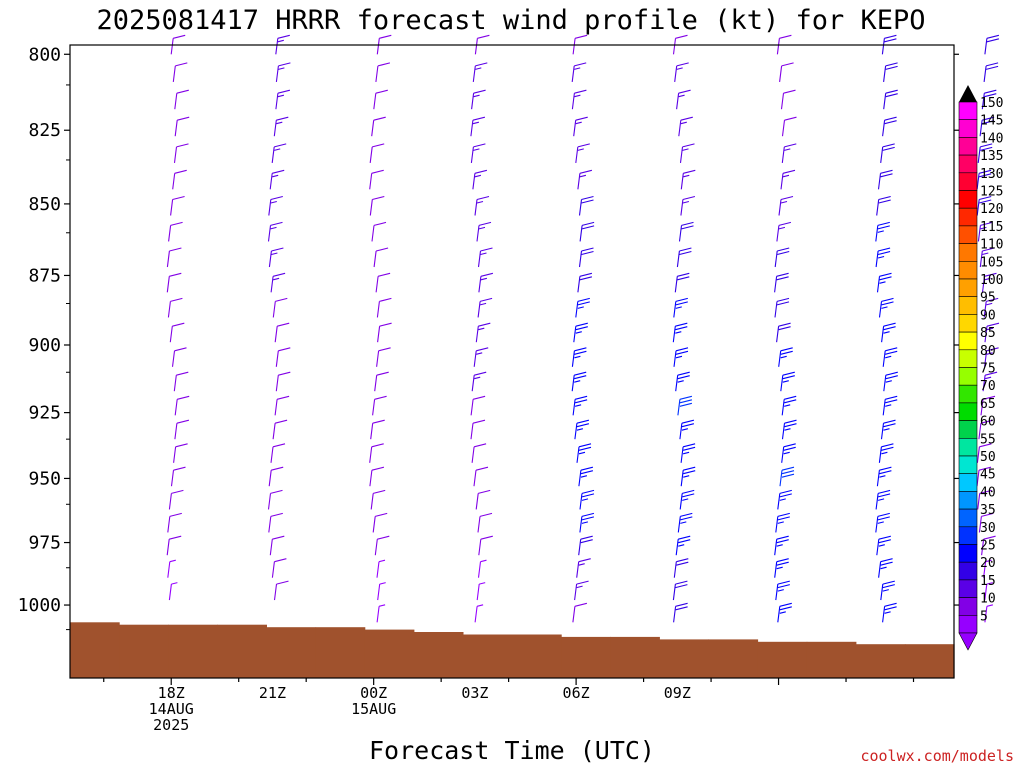  Describe the element at coordinates (44, 204) in the screenshot. I see `y-tick-label: 850` at that location.